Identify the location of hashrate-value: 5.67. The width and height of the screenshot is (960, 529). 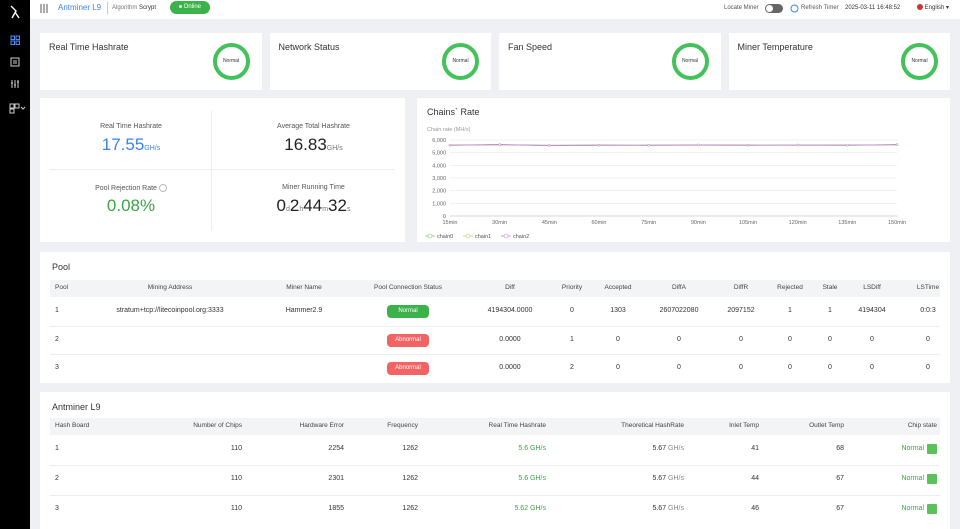
(659, 508).